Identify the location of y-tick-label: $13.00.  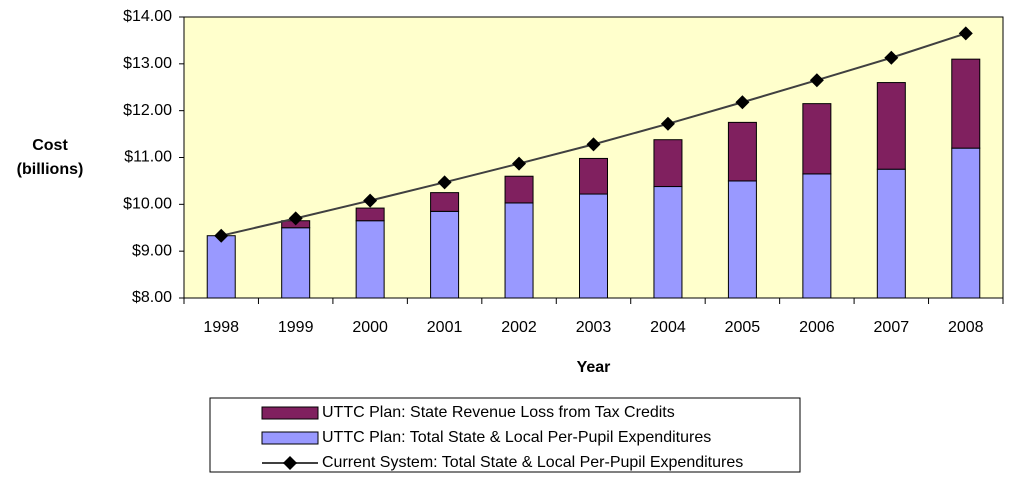
(147, 63).